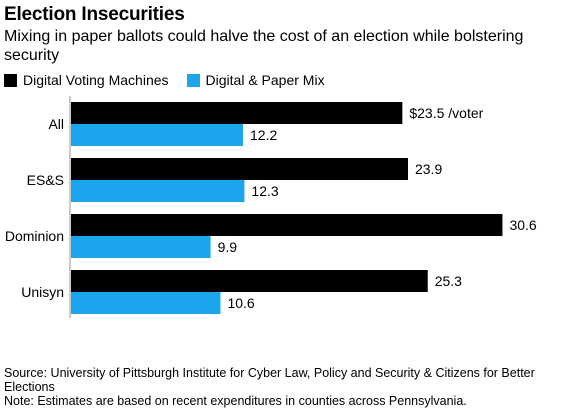  Describe the element at coordinates (10, 80) in the screenshot. I see `legend-swatch-digital` at that location.